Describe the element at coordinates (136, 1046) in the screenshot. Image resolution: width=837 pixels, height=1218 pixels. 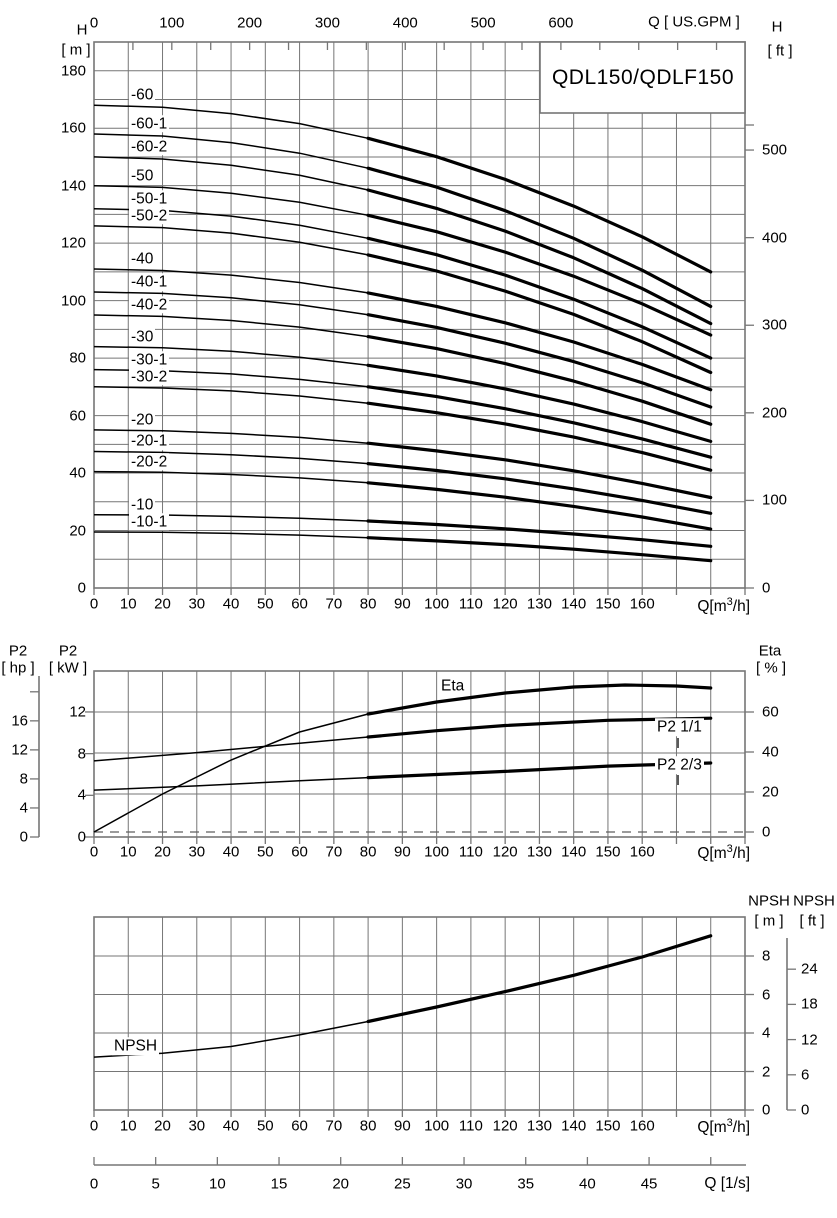
I see `curve-label: NPSH` at that location.